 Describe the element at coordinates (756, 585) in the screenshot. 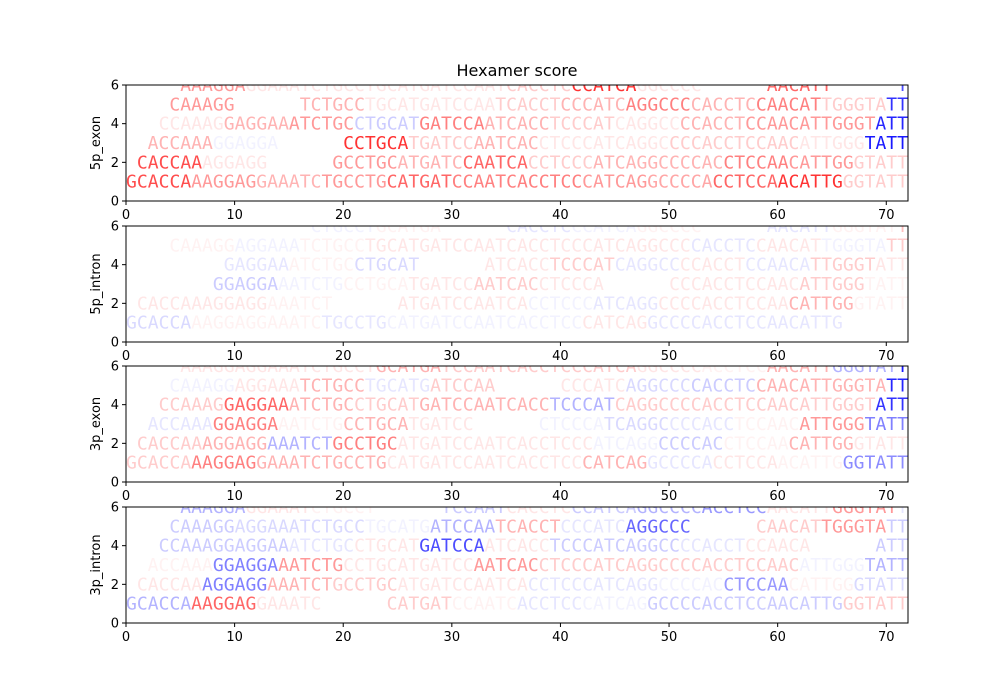

I see `hexamer-mark: CTCCAA` at that location.